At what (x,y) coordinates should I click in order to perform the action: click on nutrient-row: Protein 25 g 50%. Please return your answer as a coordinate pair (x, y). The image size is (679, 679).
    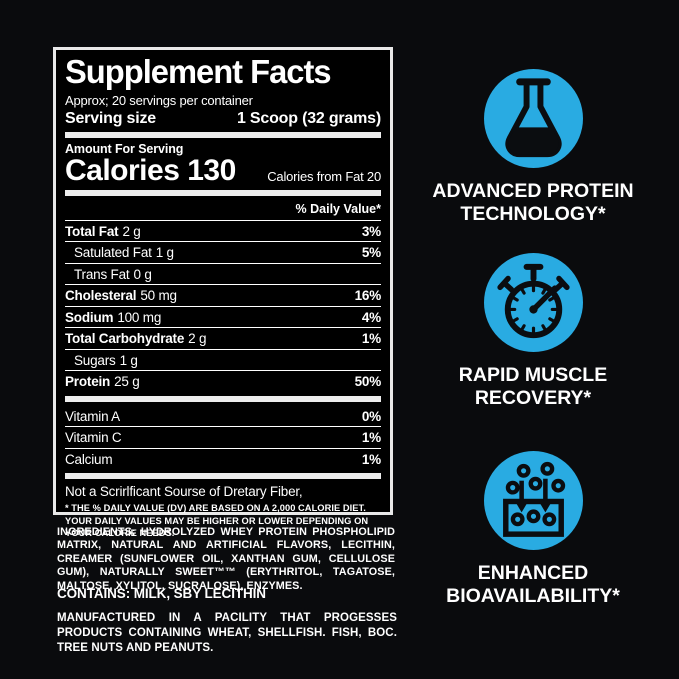
    Looking at the image, I should click on (223, 381).